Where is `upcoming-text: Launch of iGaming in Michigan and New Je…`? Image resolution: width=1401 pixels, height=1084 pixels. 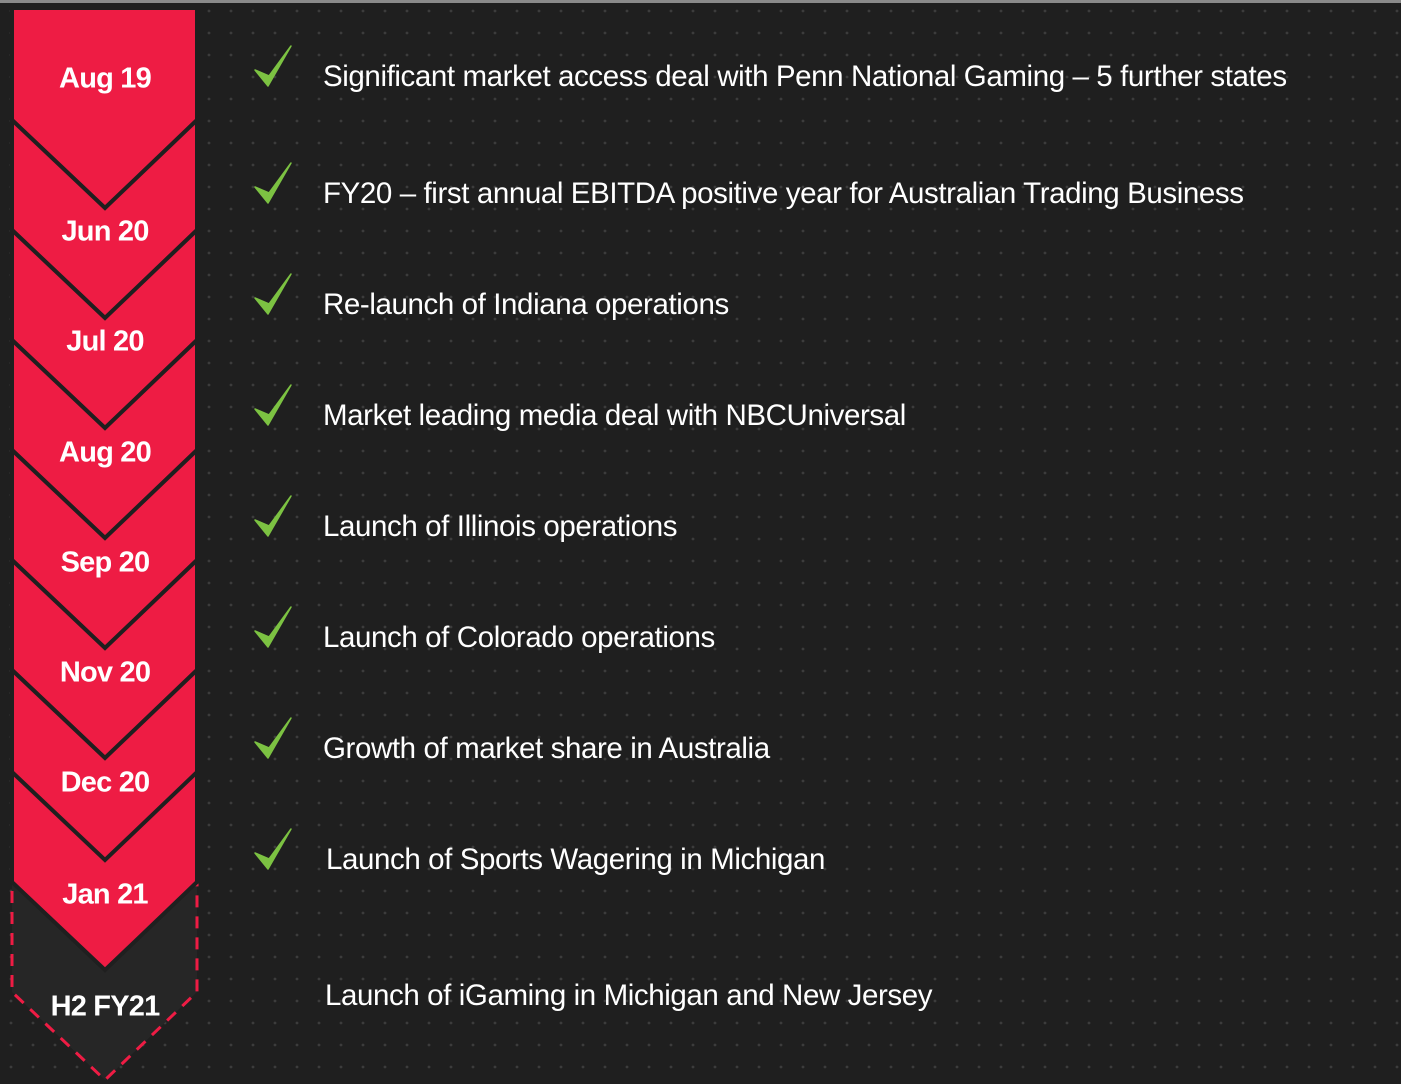
upcoming-text: Launch of iGaming in Michigan and New Je… is located at coordinates (629, 995).